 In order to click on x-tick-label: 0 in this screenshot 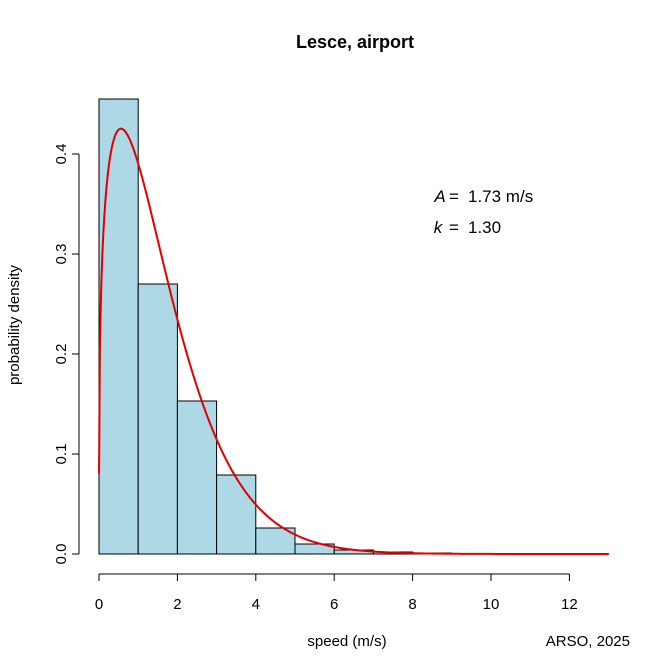, I will do `click(99, 604)`.